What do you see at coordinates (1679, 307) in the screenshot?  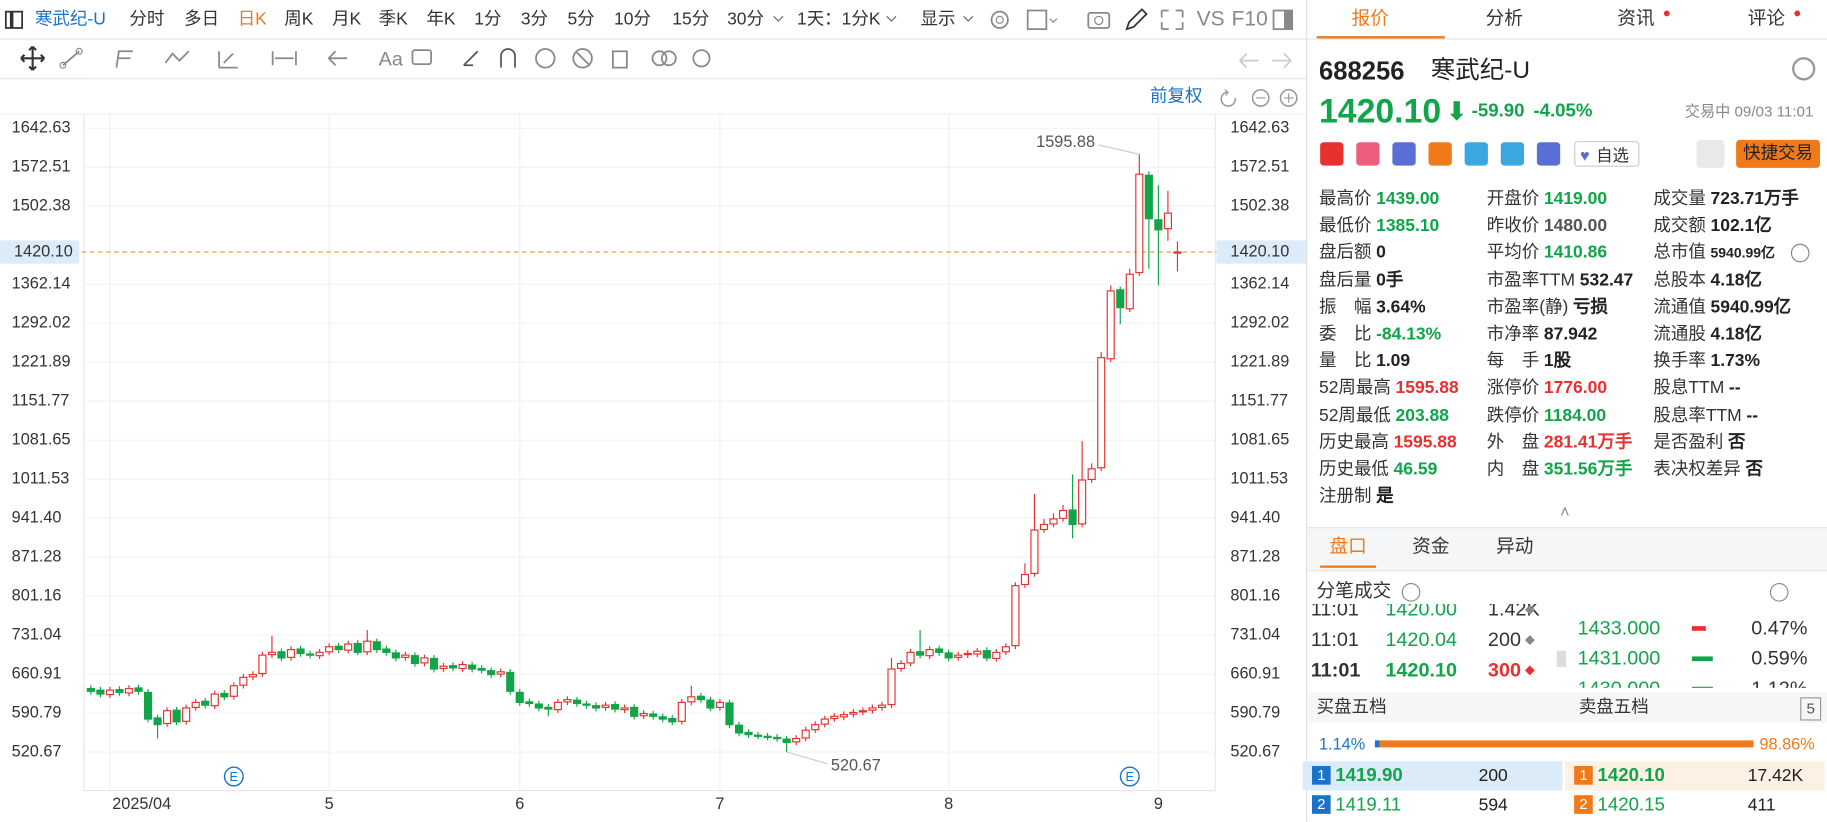 I see `stat-label: 流通值` at bounding box center [1679, 307].